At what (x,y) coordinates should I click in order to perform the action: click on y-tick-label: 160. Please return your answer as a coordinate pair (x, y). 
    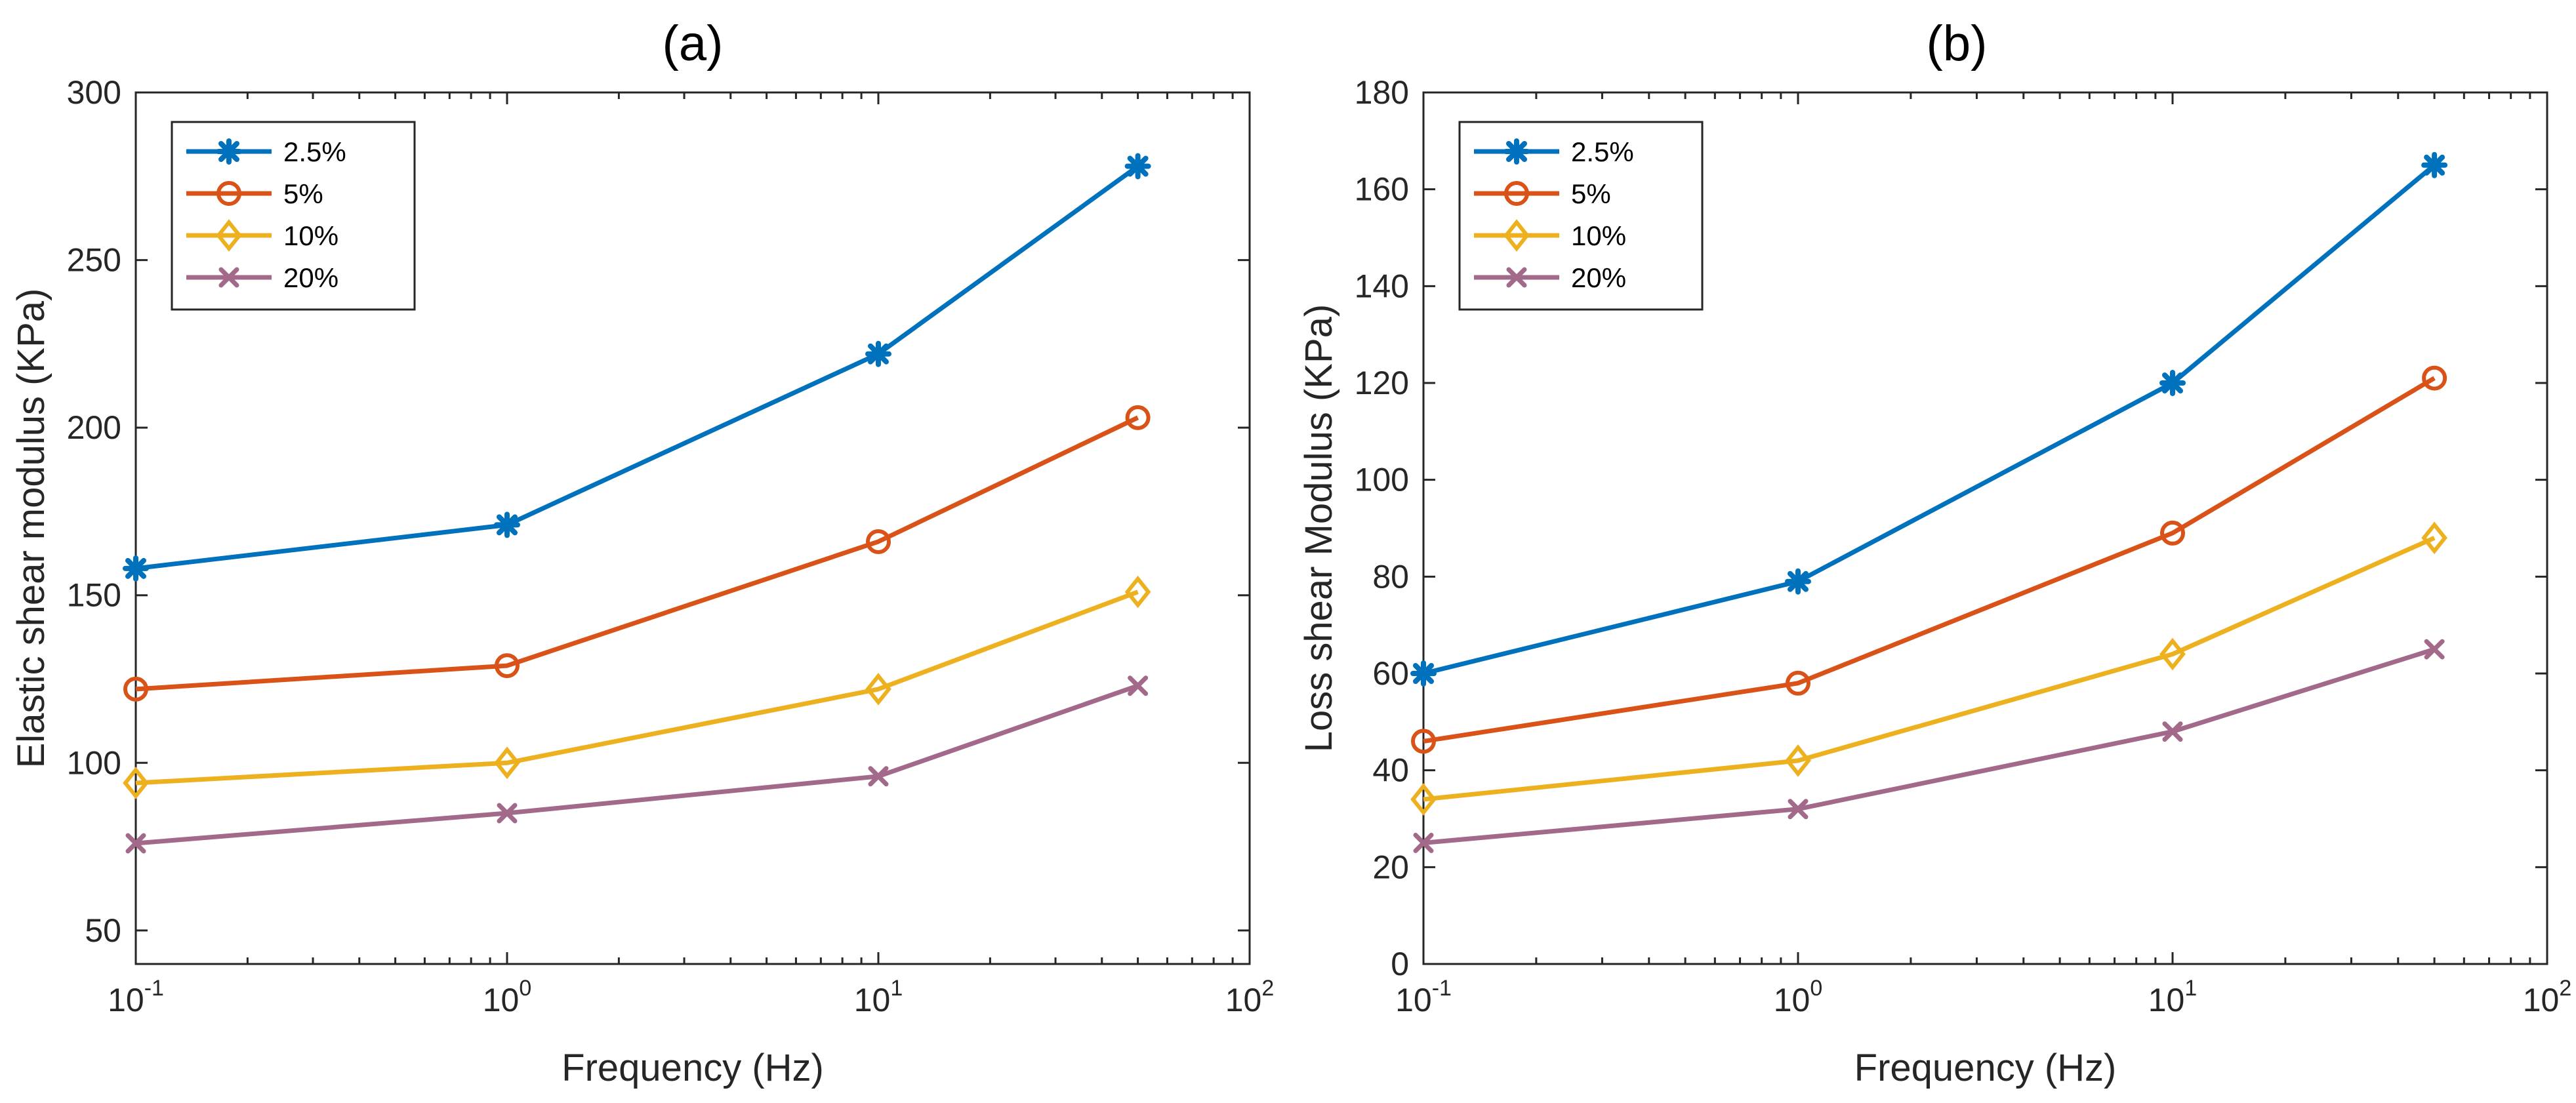
    Looking at the image, I should click on (1382, 189).